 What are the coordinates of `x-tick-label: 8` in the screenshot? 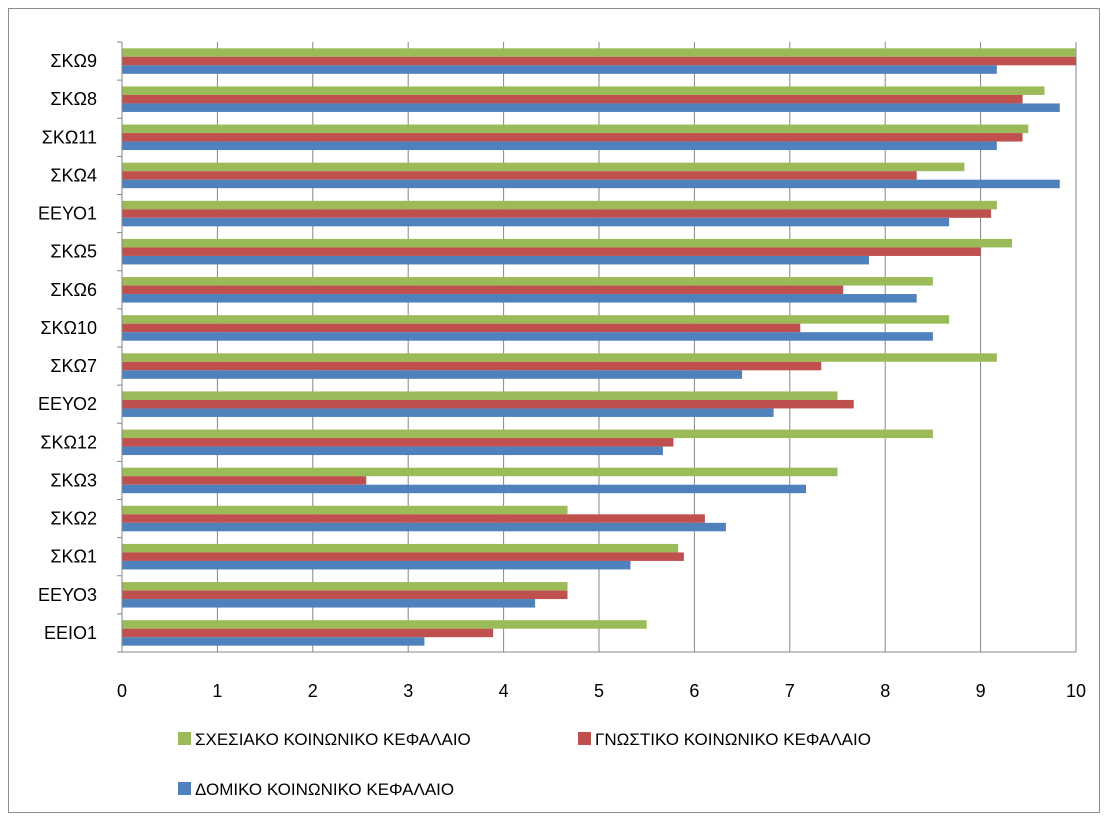 It's located at (885, 691).